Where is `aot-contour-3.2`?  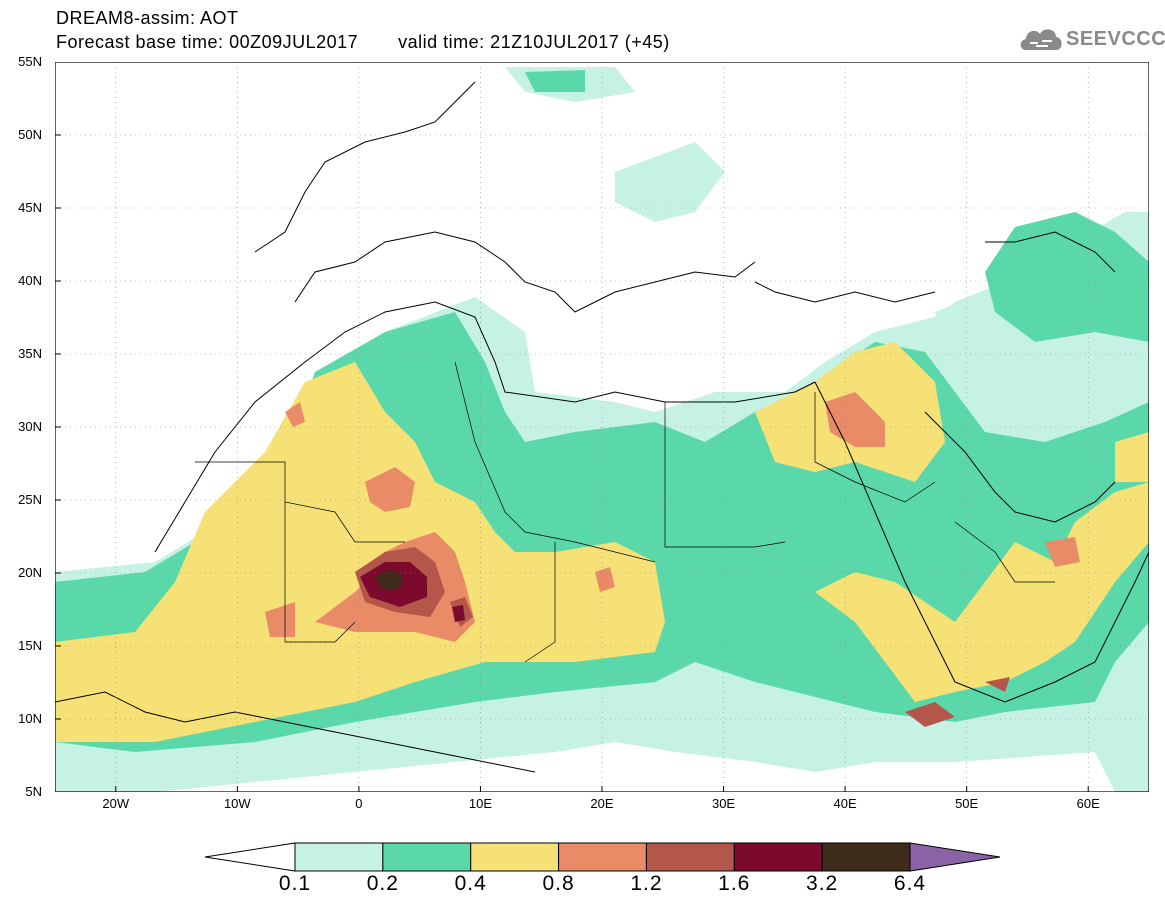 aot-contour-3.2 is located at coordinates (389, 580).